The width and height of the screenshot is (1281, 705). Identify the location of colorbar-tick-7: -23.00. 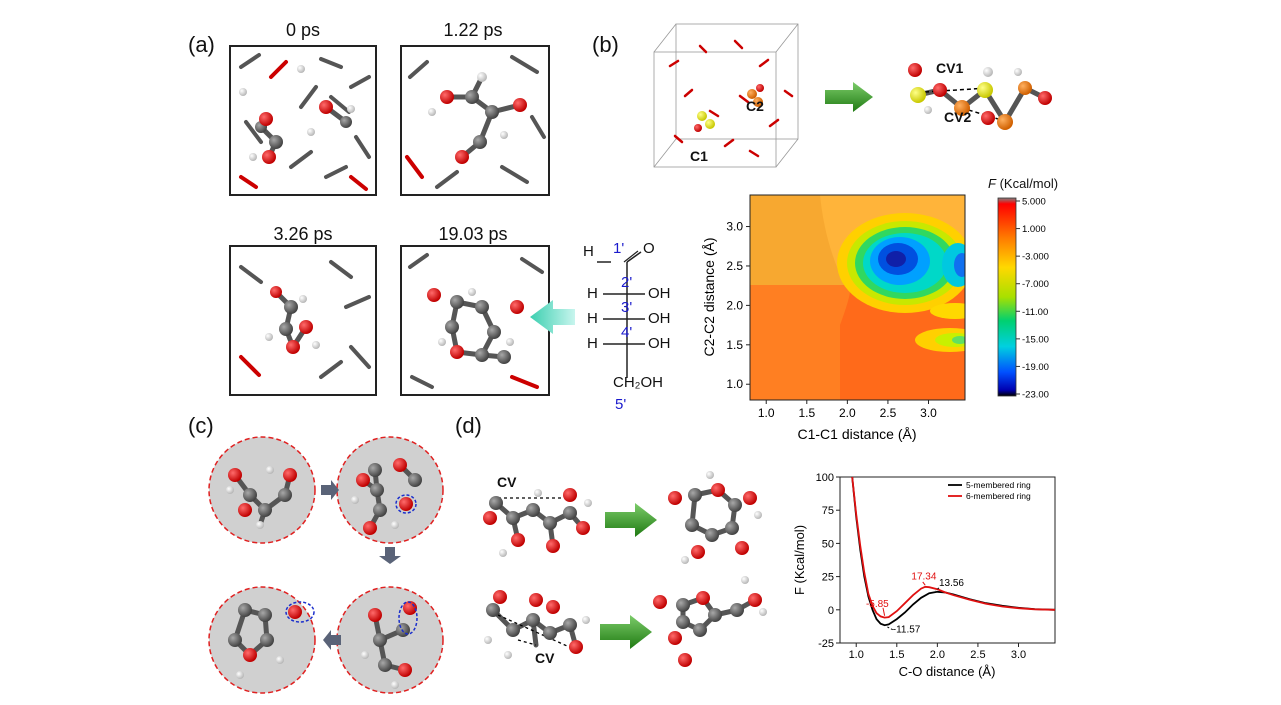
(1035, 395).